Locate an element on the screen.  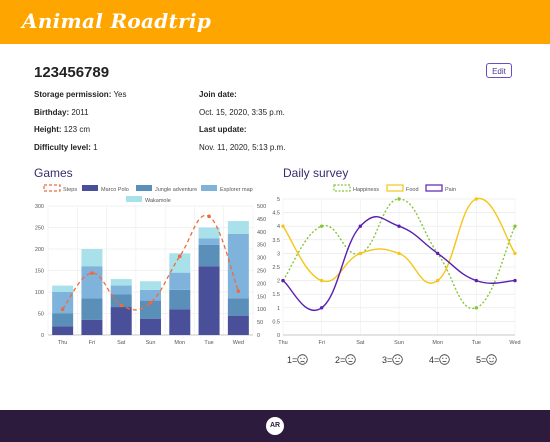
app-title: Animal Roadtrip is located at coordinates (117, 21).